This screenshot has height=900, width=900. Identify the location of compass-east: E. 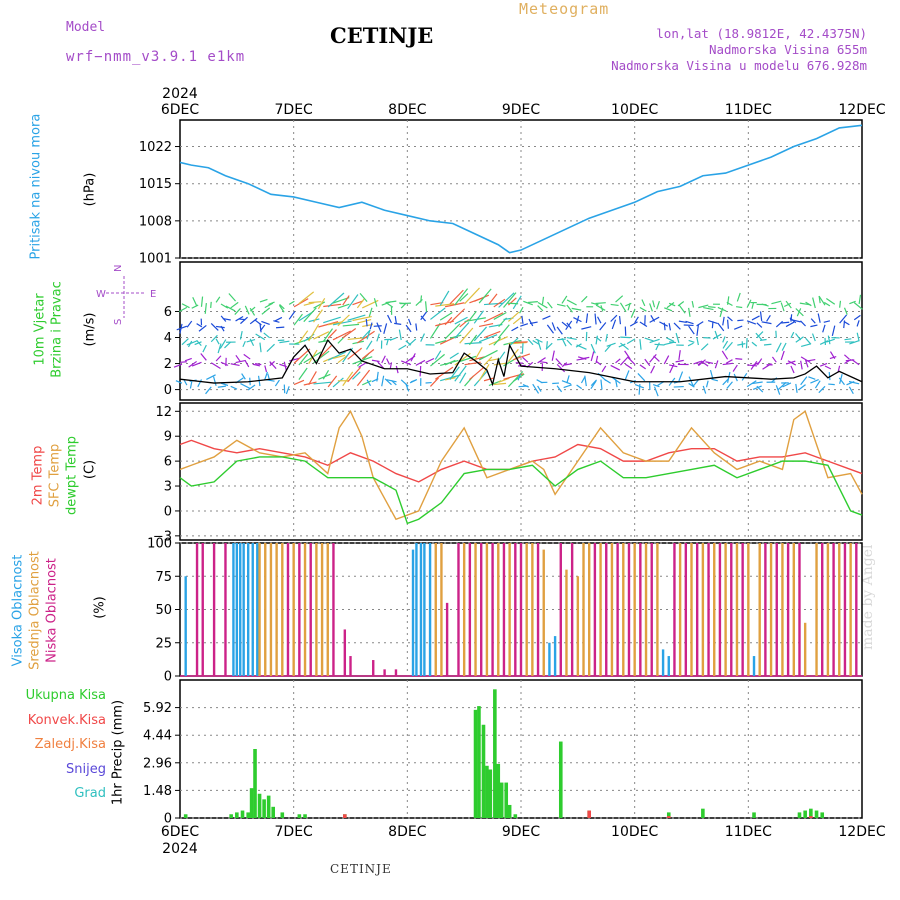
(153, 294).